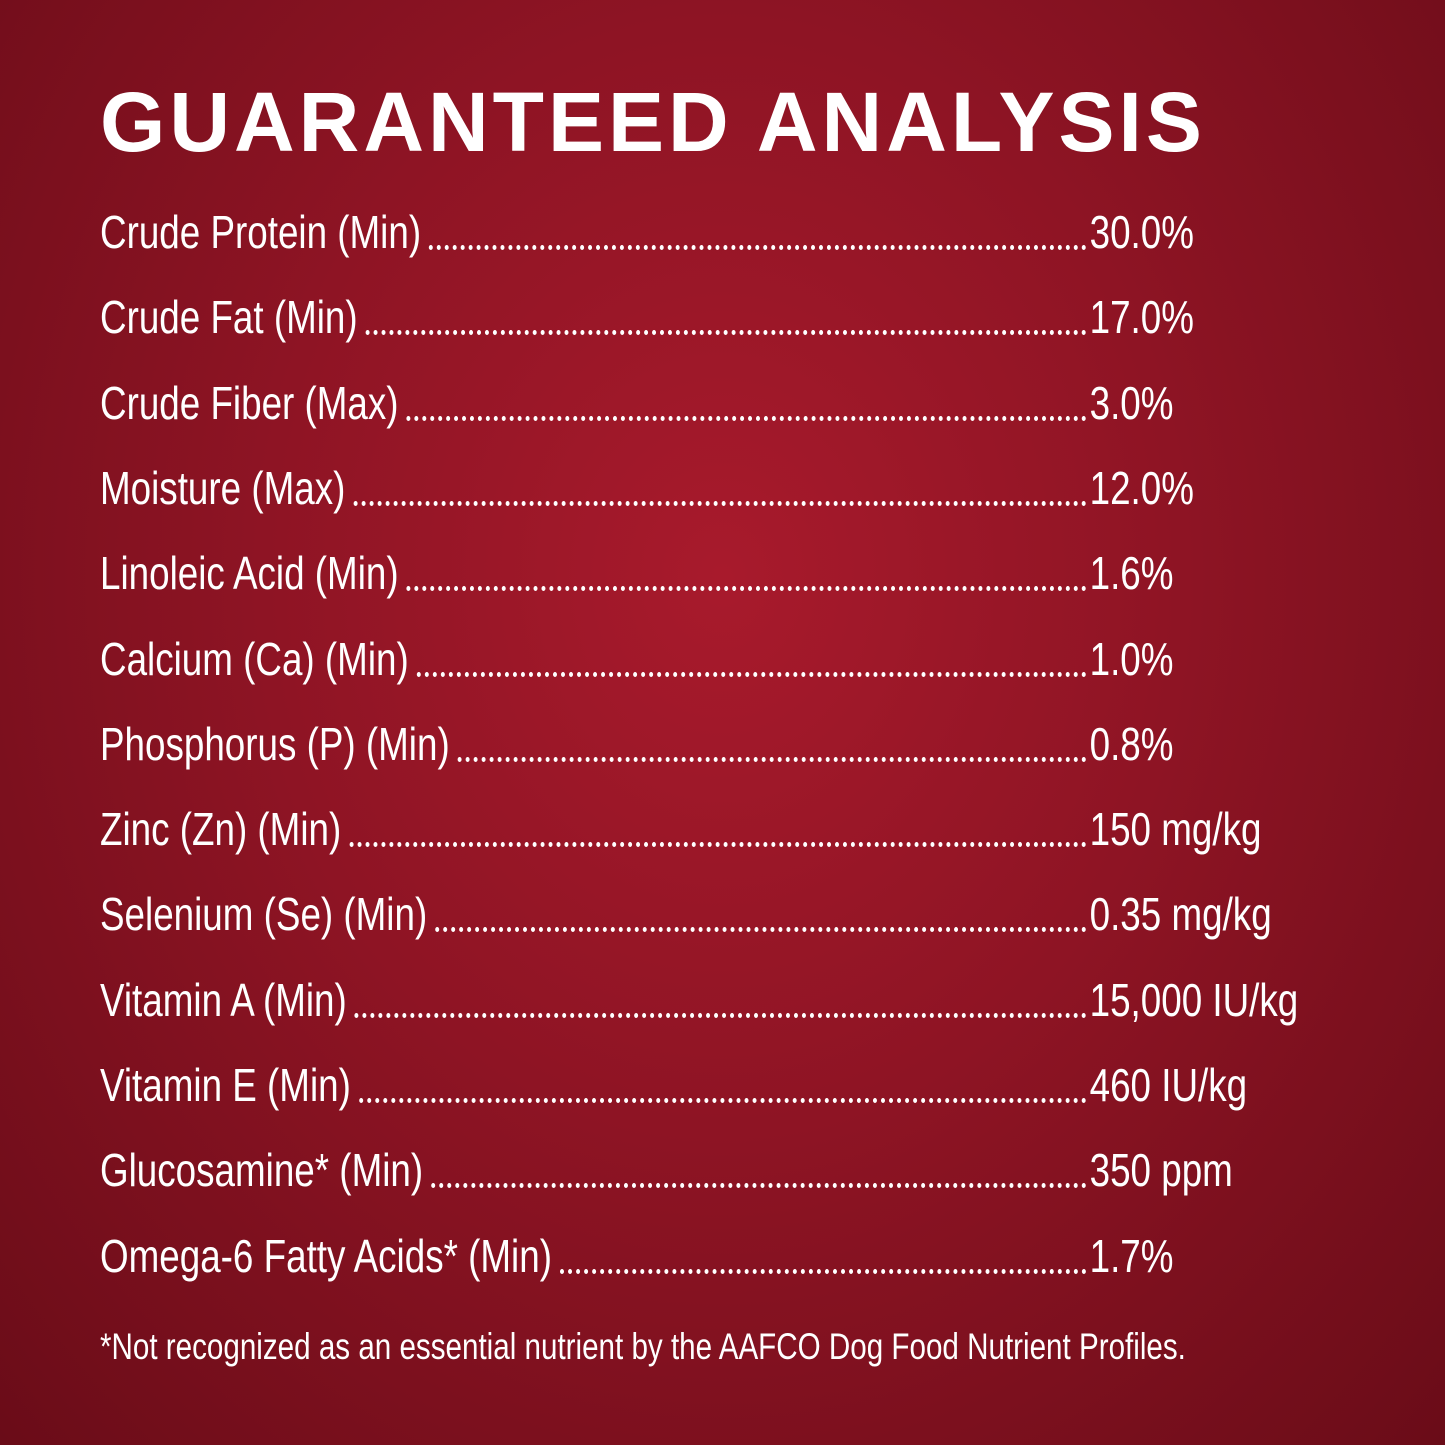 This screenshot has width=1445, height=1445. What do you see at coordinates (1141, 317) in the screenshot?
I see `nutrient-value: 17.0%` at bounding box center [1141, 317].